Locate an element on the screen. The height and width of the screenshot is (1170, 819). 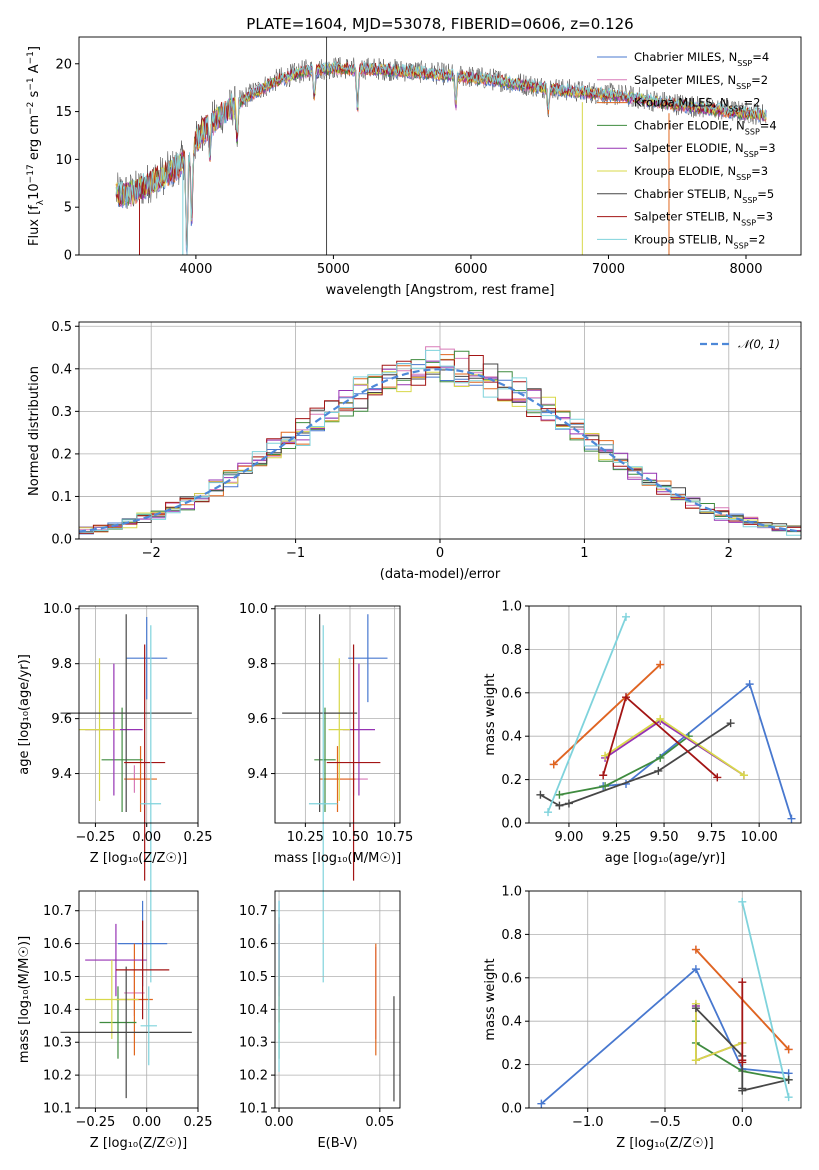
mass-vs-EBV-ytick-label: 10.3 is located at coordinates (253, 1043).